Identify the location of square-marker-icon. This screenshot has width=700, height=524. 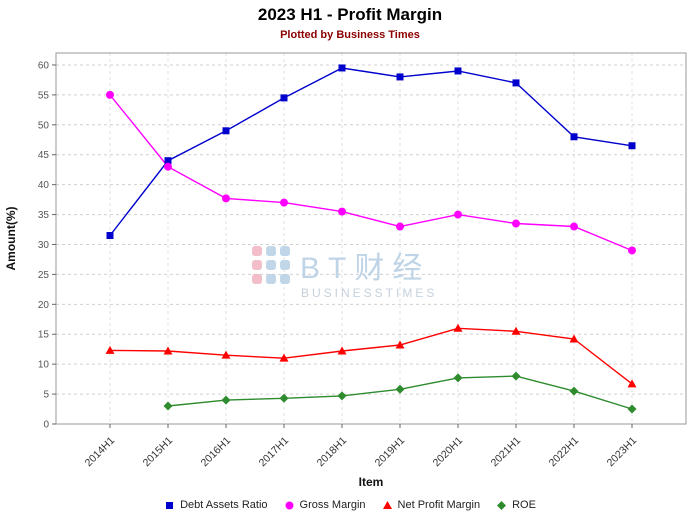
(170, 505).